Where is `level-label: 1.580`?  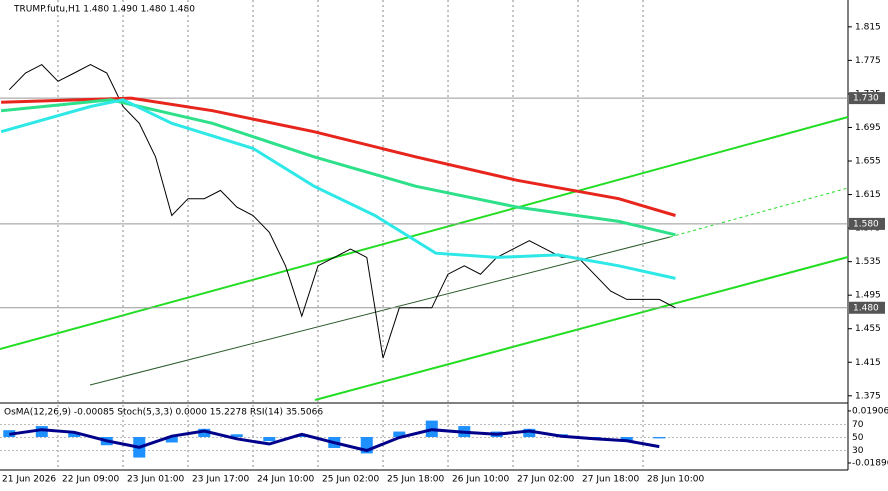
level-label: 1.580 is located at coordinates (866, 224).